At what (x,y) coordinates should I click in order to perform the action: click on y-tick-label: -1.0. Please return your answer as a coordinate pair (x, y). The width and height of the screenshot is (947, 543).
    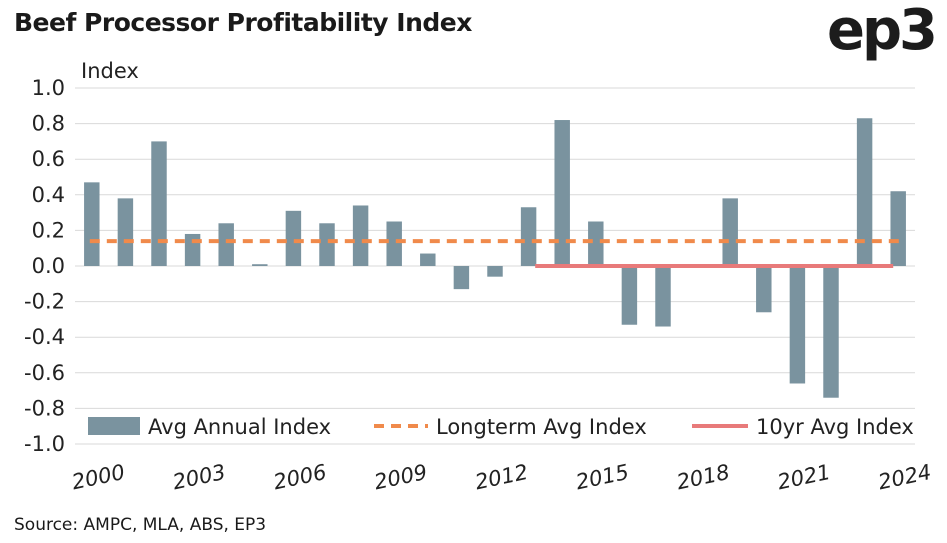
    Looking at the image, I should click on (44, 444).